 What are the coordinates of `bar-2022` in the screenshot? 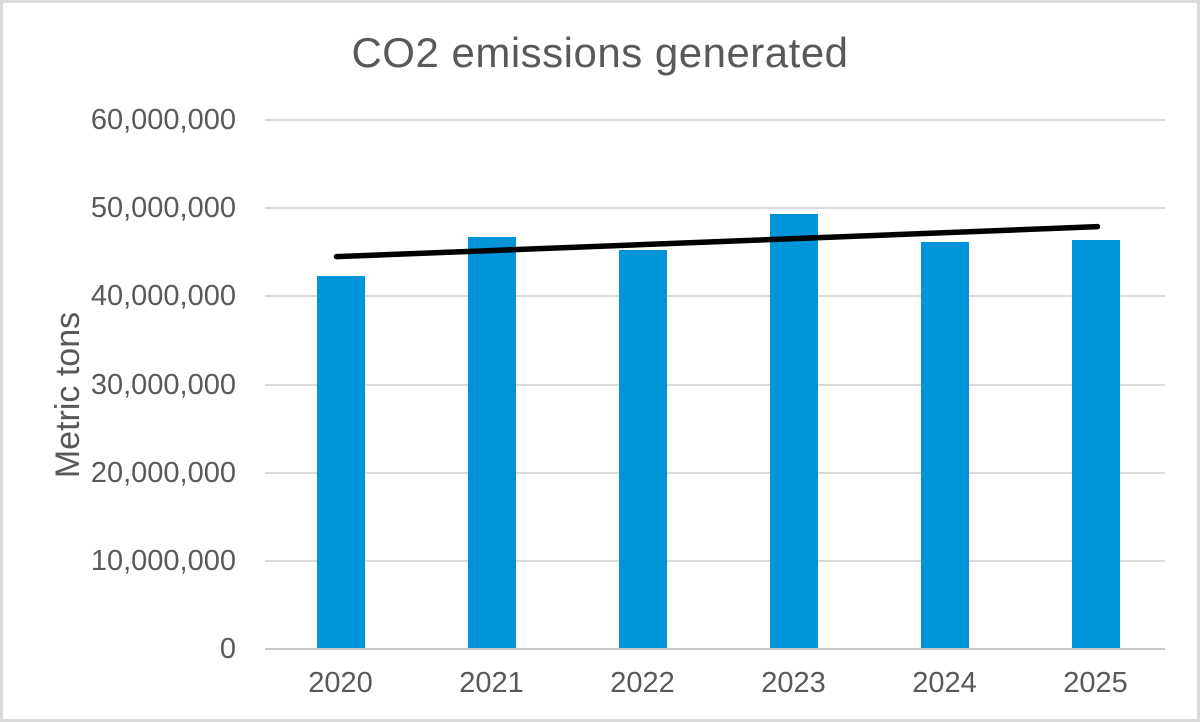 It's located at (642, 448).